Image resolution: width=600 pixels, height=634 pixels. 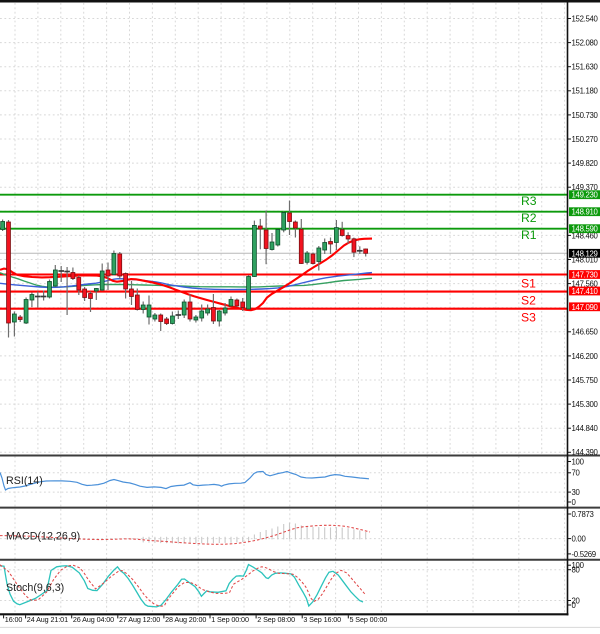 What do you see at coordinates (585, 253) in the screenshot?
I see `svg-text: 148.129` at bounding box center [585, 253].